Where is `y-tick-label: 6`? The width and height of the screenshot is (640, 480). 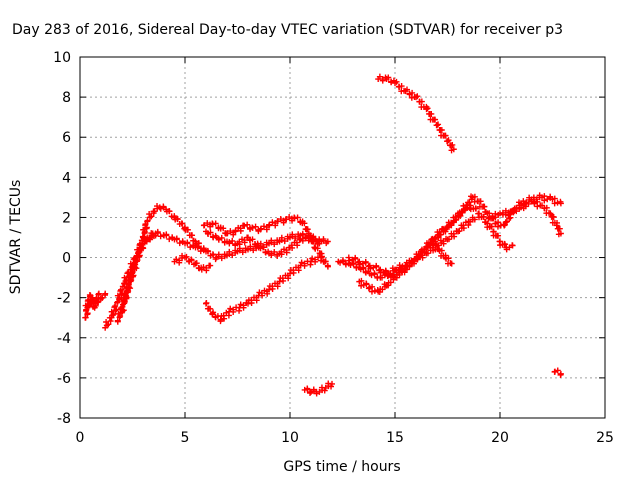 y-tick-label: 6 is located at coordinates (66, 138).